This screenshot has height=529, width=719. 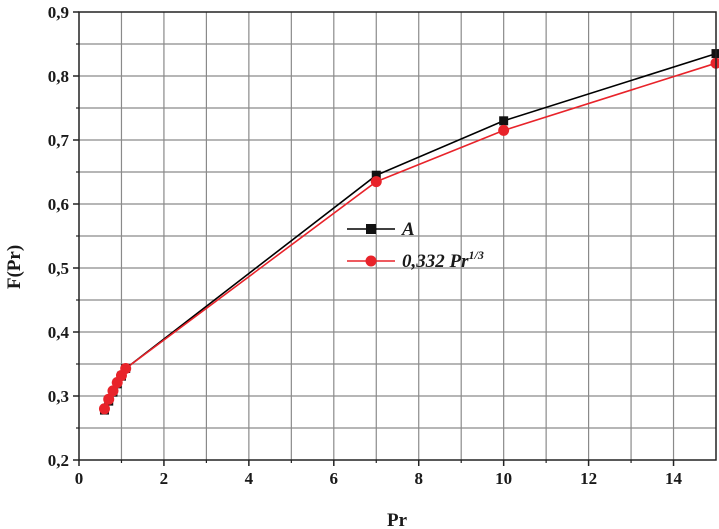 What do you see at coordinates (59, 236) in the screenshot?
I see `y-tick-labels: 0,2 0,3 0,4 0,5 0,6 0,7 0,8 0,9` at bounding box center [59, 236].